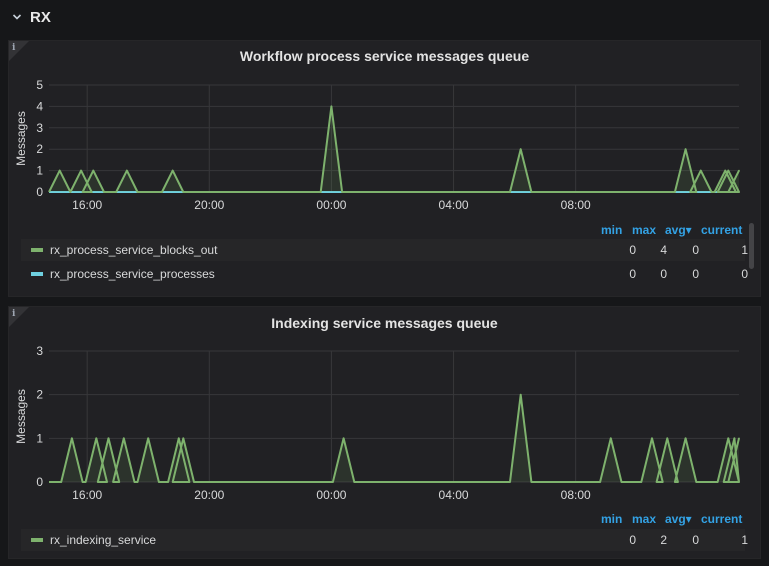 This screenshot has width=769, height=566. Describe the element at coordinates (384, 56) in the screenshot. I see `panel-title: Workflow process service messages queue` at that location.